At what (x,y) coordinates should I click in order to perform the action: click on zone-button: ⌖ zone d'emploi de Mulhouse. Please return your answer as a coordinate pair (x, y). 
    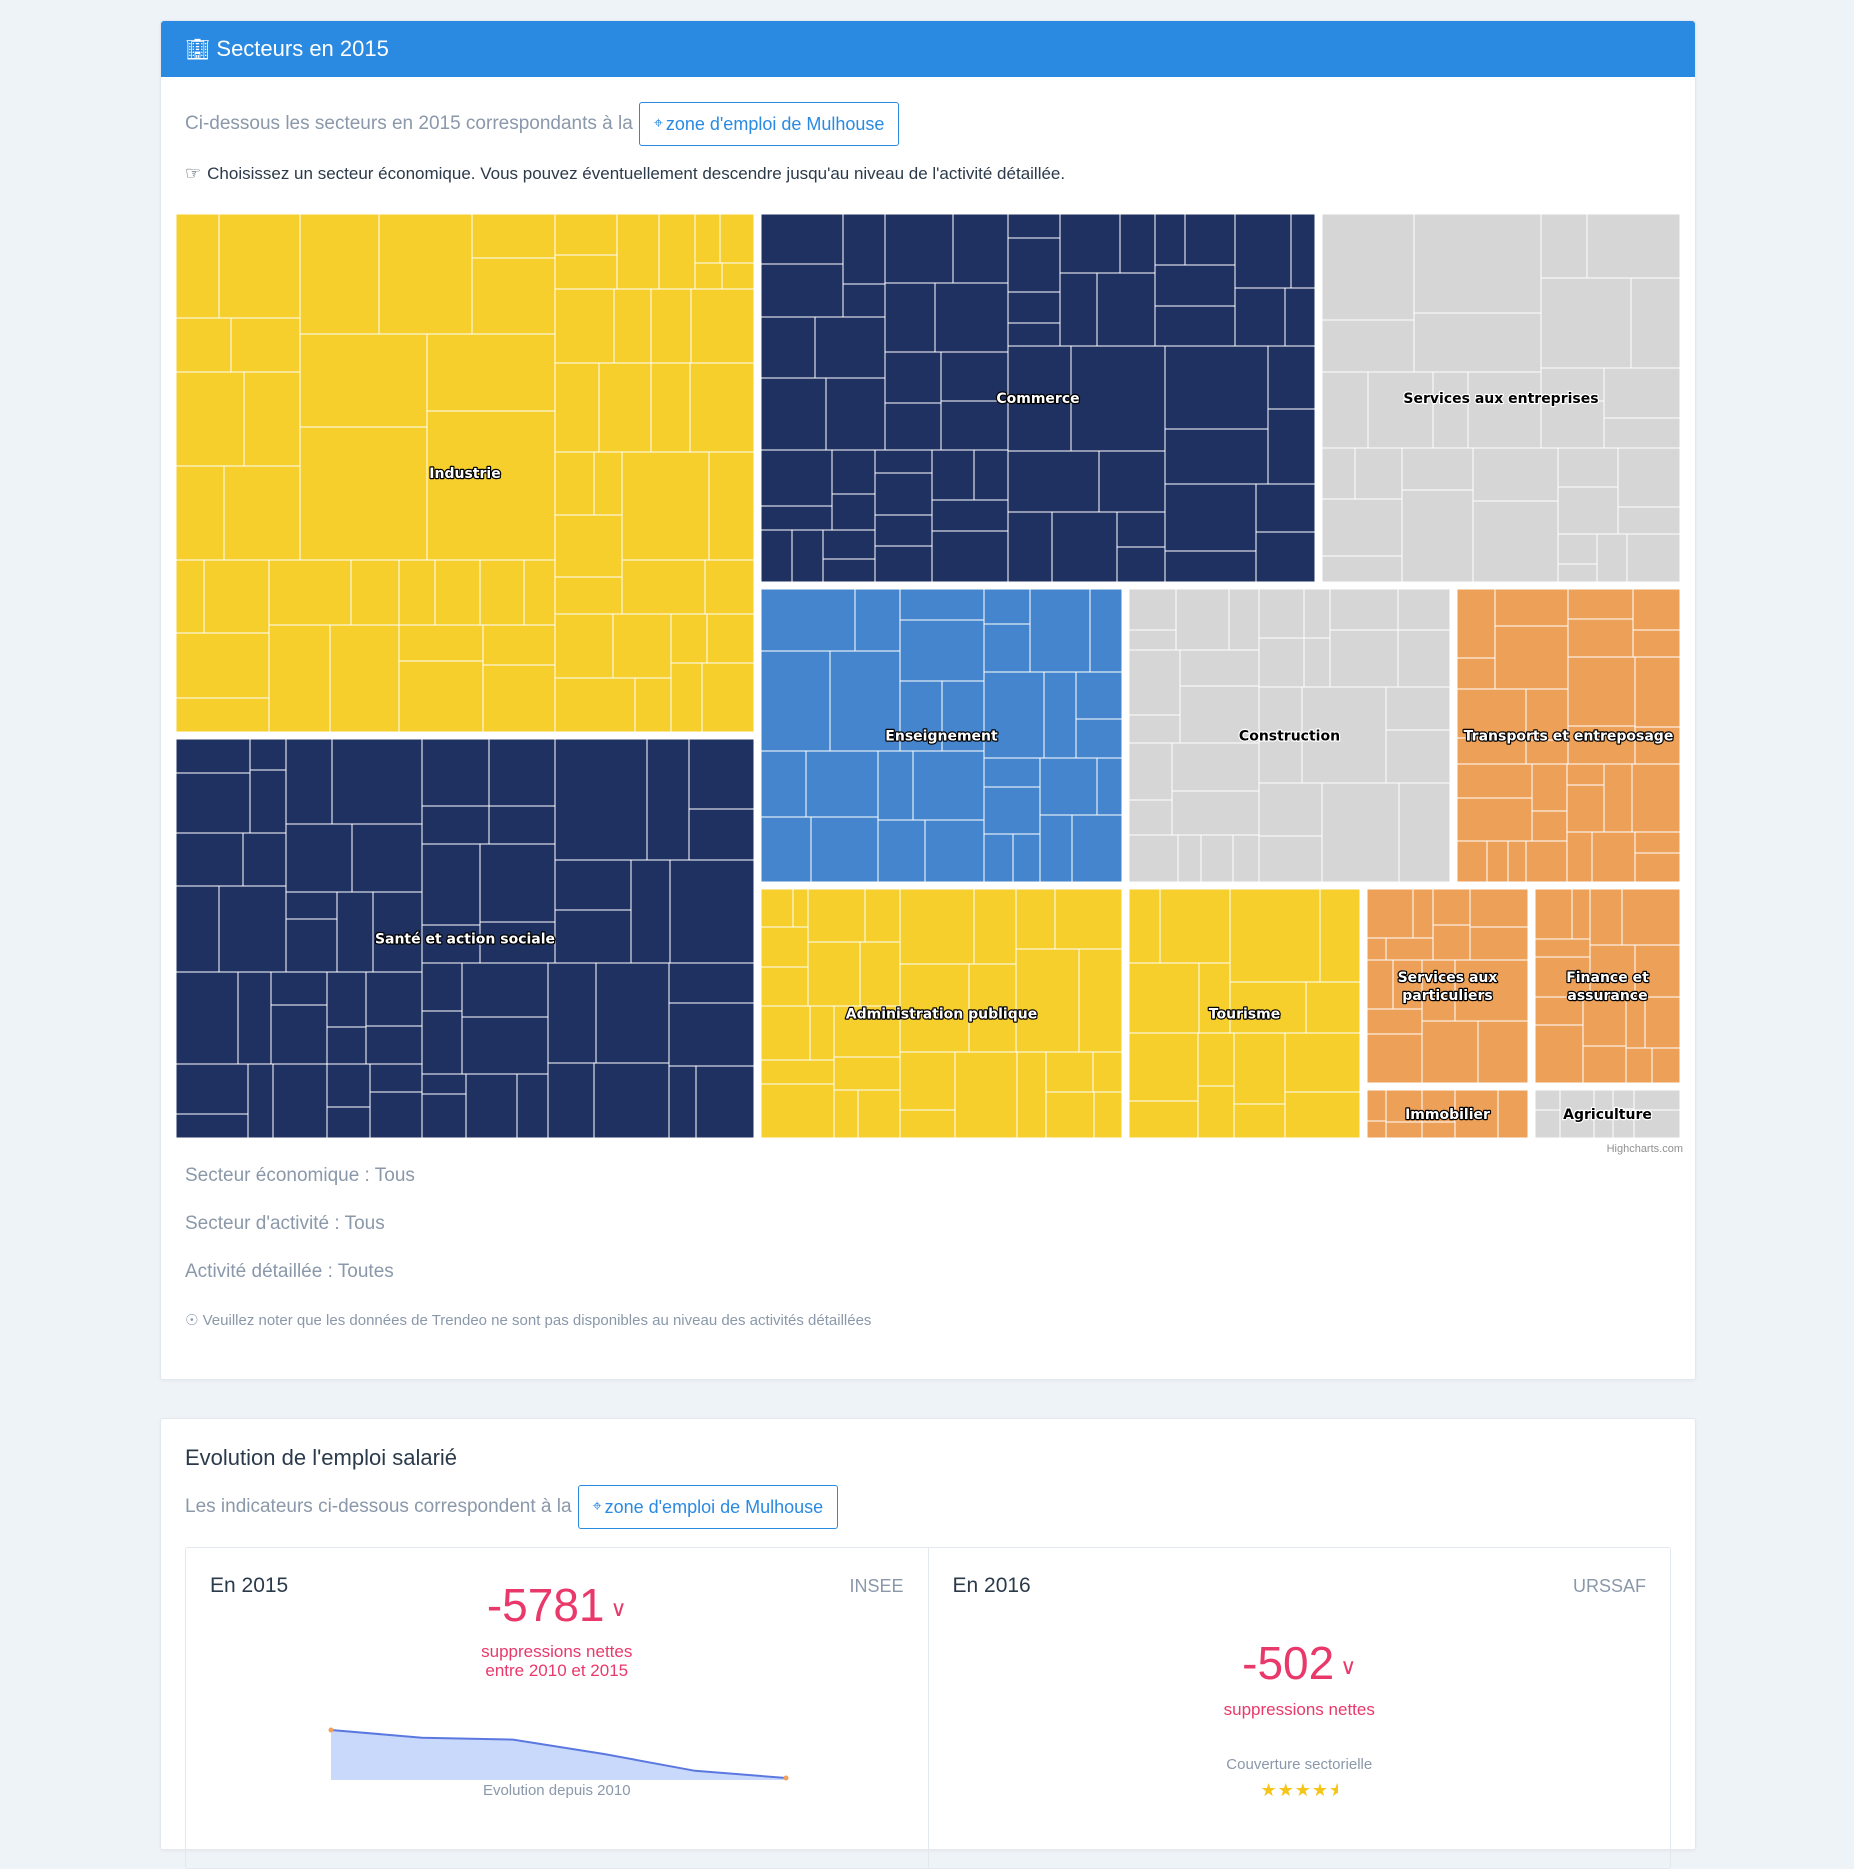
    Looking at the image, I should click on (769, 124).